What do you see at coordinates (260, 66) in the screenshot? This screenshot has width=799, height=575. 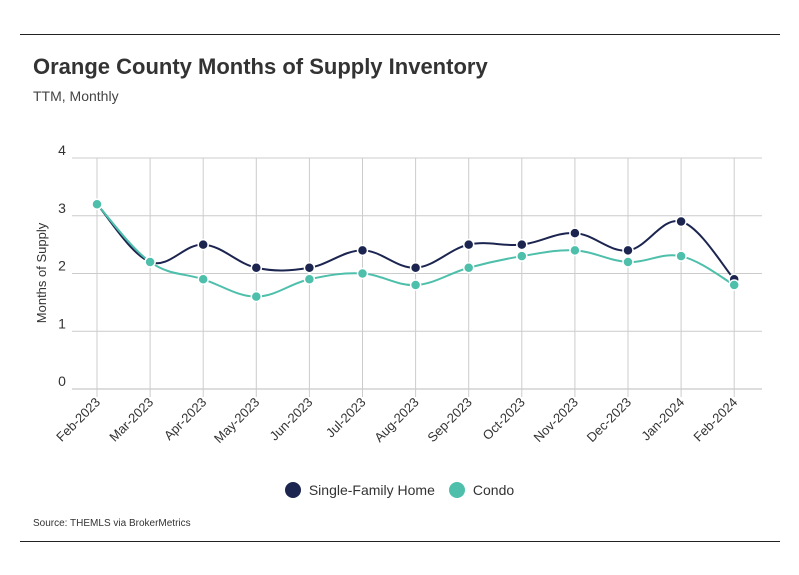 I see `chart-title: Orange County Months of Supply Inventory` at bounding box center [260, 66].